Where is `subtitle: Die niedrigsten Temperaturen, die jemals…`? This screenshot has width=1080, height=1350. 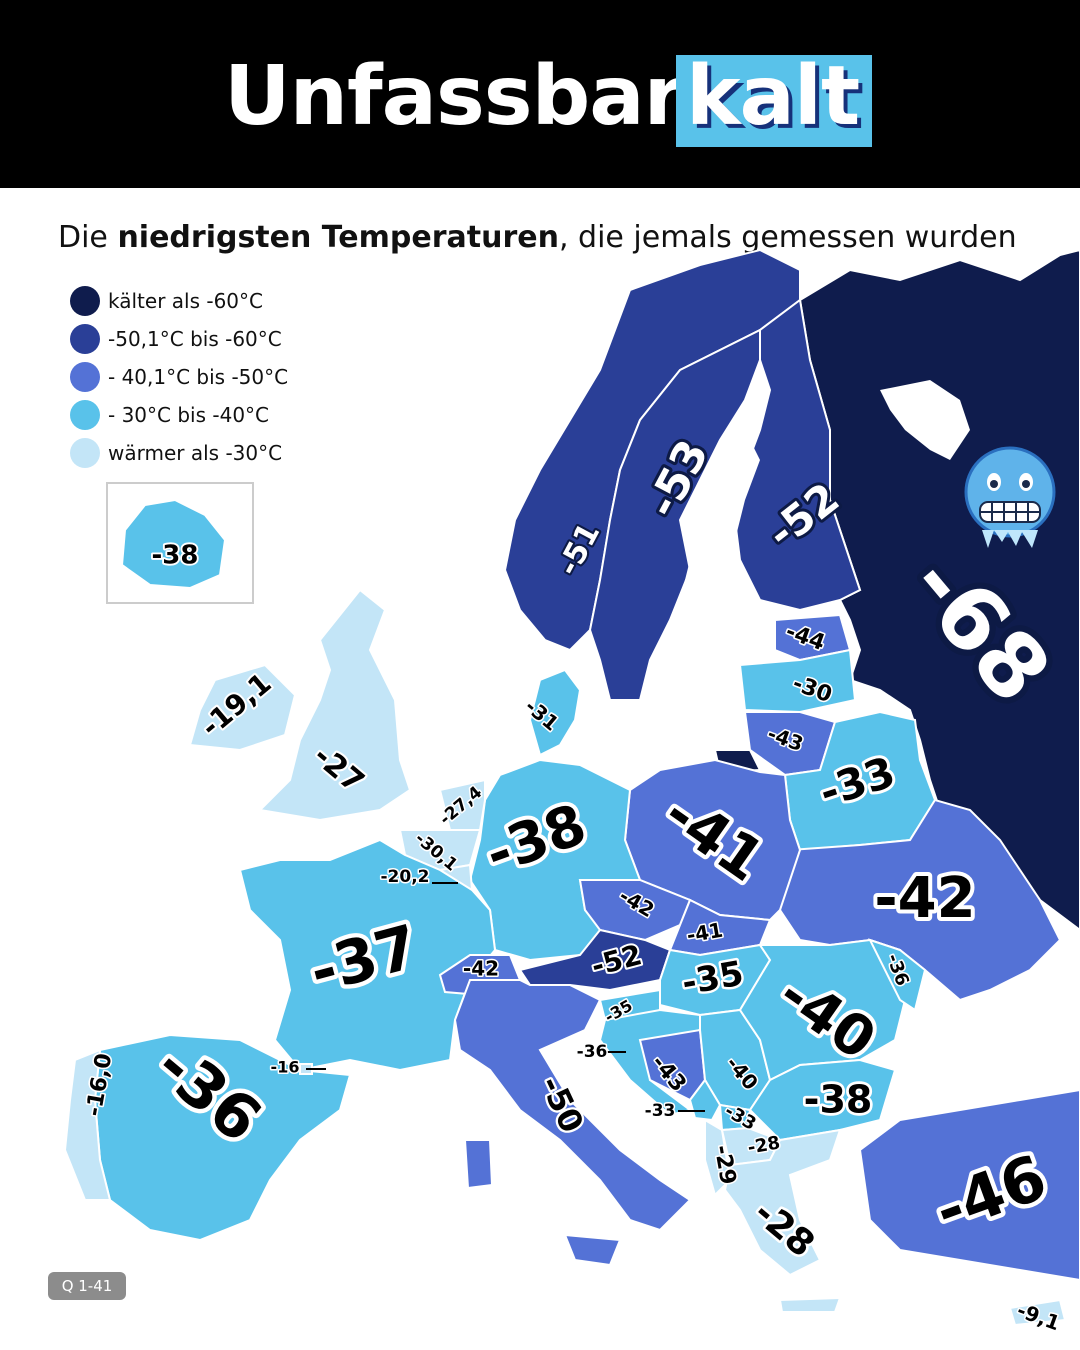
subtitle: Die niedrigsten Temperaturen, die jemals… is located at coordinates (537, 237).